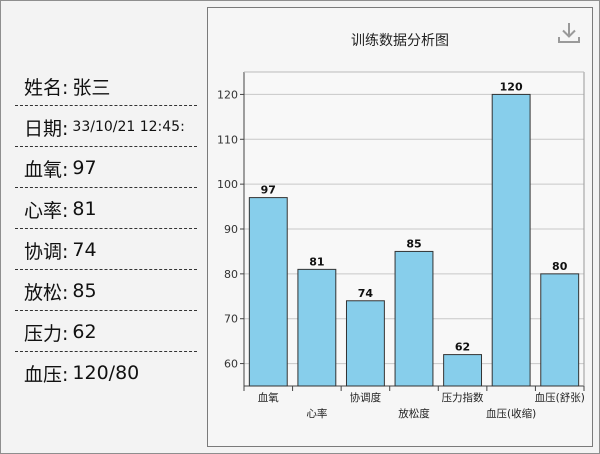 This screenshot has width=600, height=454. What do you see at coordinates (46, 333) in the screenshot?
I see `pressure-label: 压力:` at bounding box center [46, 333].